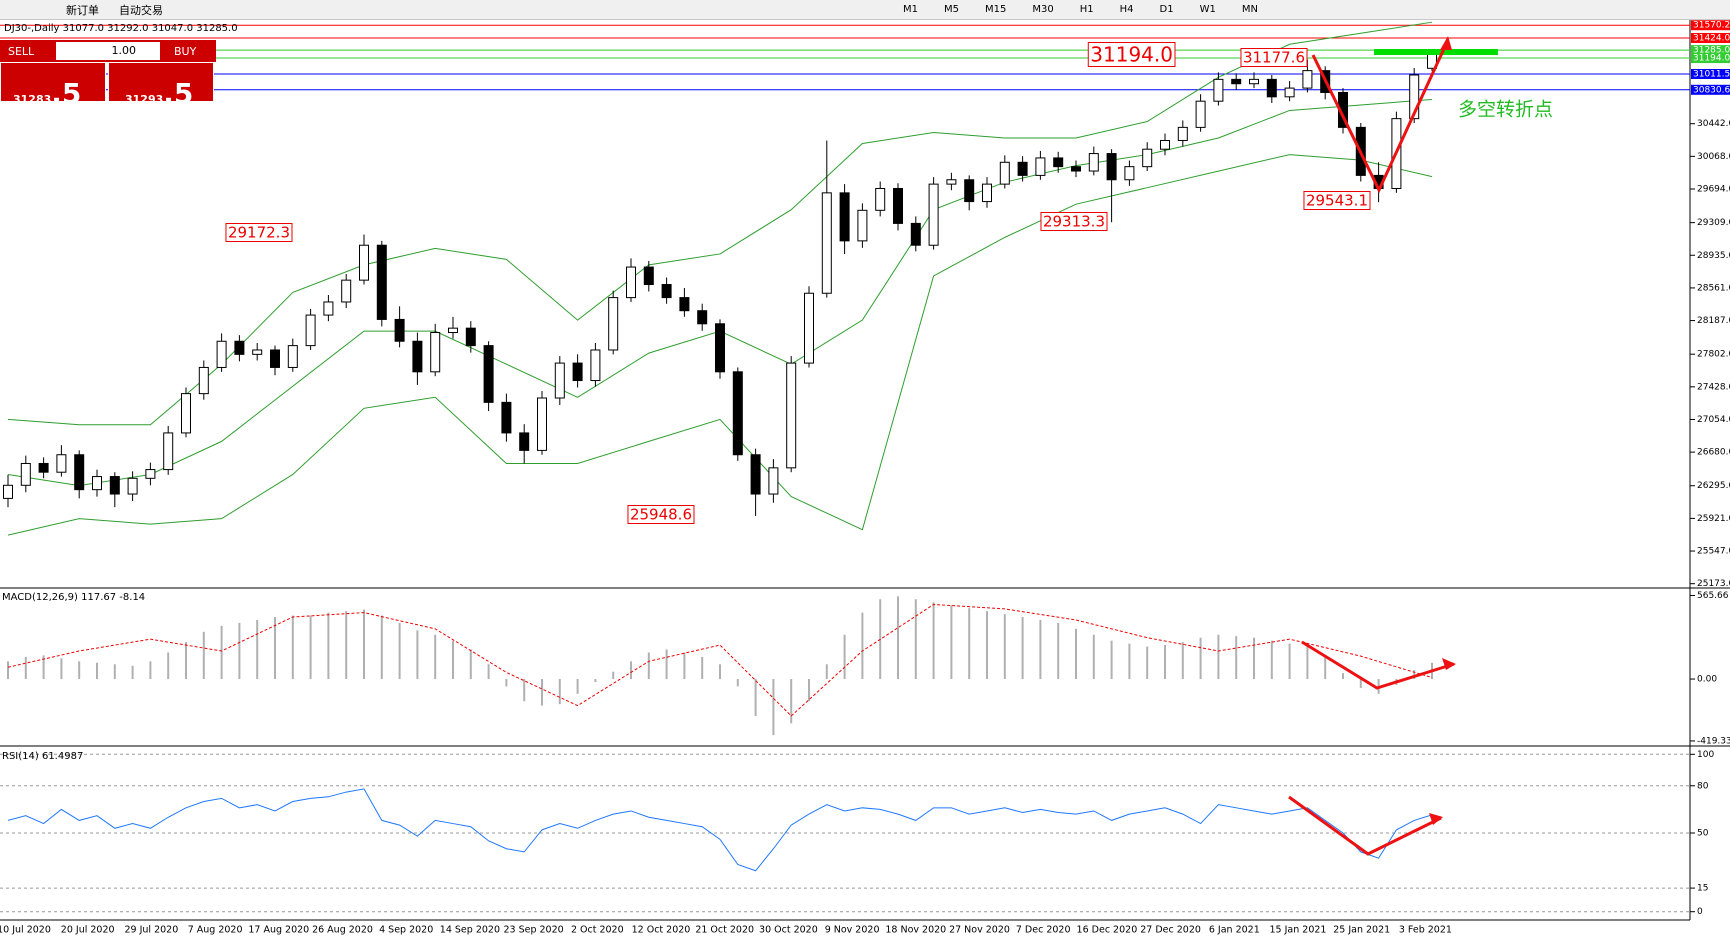 The image size is (1730, 940). Describe the element at coordinates (73, 597) in the screenshot. I see `macd-label: MACD(12,26,9) 117.67 -8.14` at that location.